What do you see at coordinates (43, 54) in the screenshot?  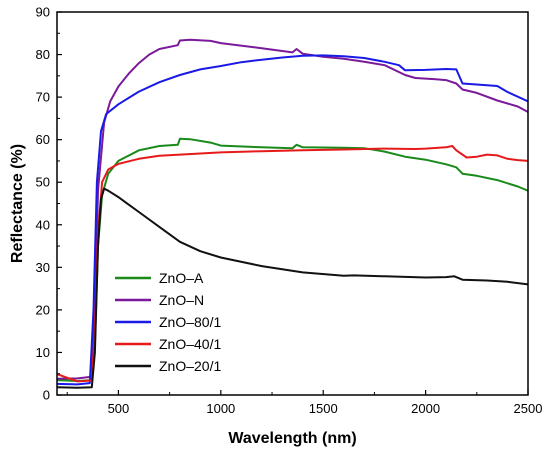 I see `y-tick-label: 80` at bounding box center [43, 54].